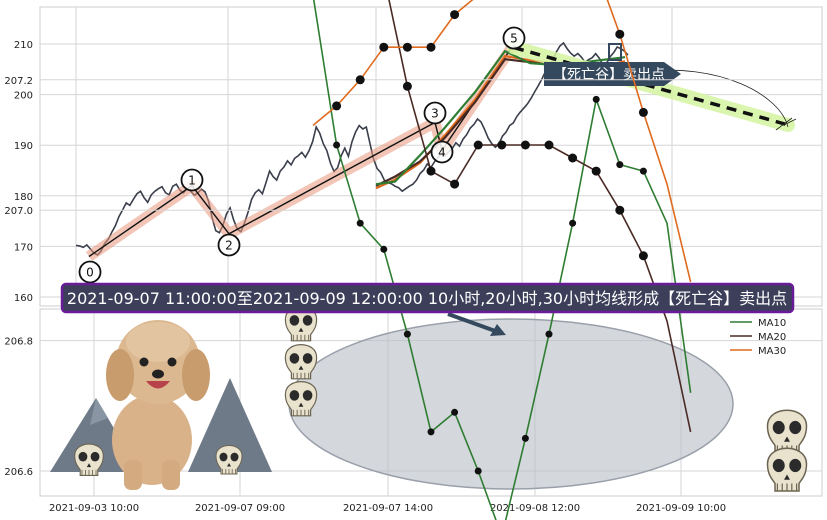 The width and height of the screenshot is (827, 520). I want to click on skull-upper-left-2-head, so click(301, 362).